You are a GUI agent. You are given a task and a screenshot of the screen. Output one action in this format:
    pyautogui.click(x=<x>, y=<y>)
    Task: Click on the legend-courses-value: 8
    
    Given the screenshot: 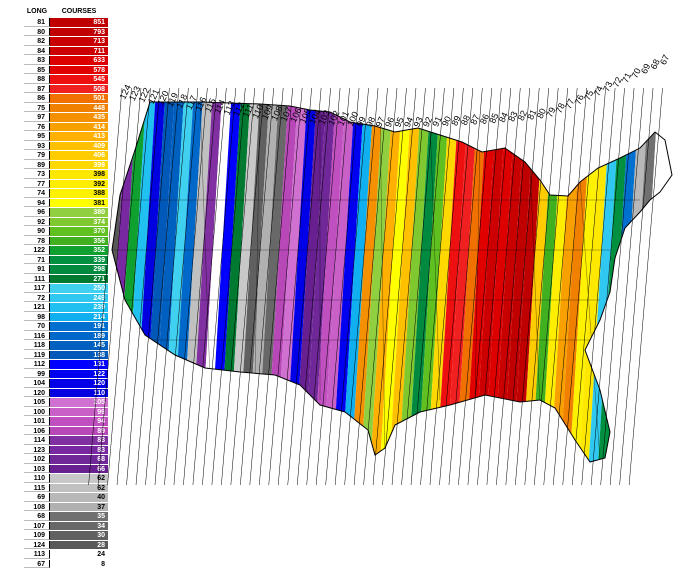 What is the action you would take?
    pyautogui.click(x=79, y=564)
    